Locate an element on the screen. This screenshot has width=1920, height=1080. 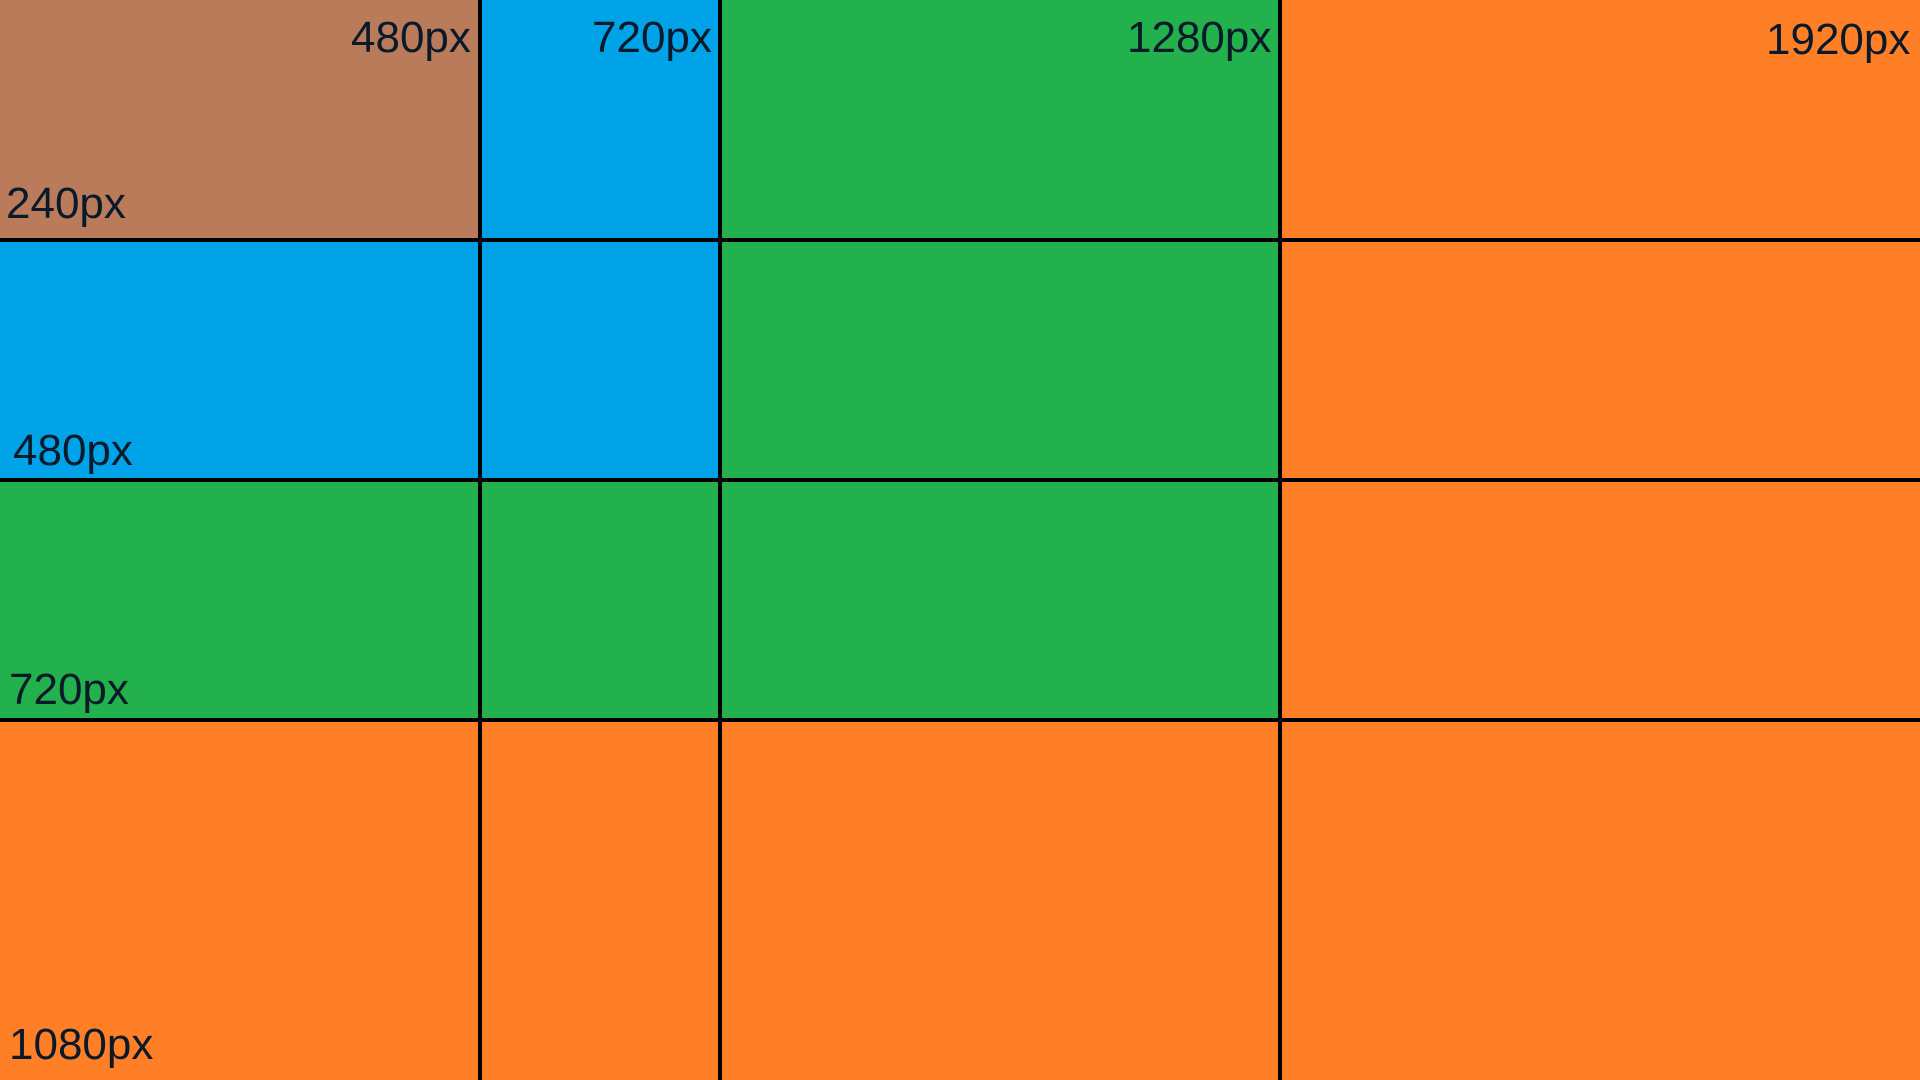
cell-1920x480 is located at coordinates (1600, 360).